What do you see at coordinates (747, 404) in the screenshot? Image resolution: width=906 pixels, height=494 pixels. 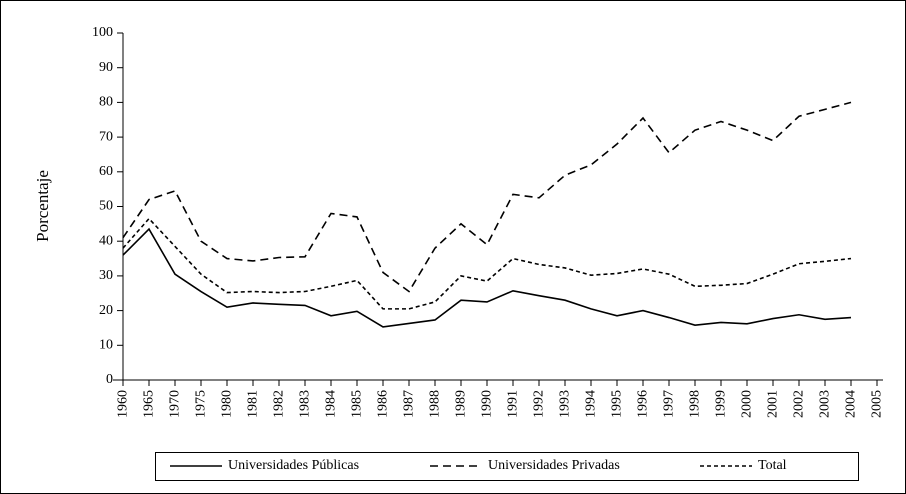 I see `x-tick-label: 2000` at bounding box center [747, 404].